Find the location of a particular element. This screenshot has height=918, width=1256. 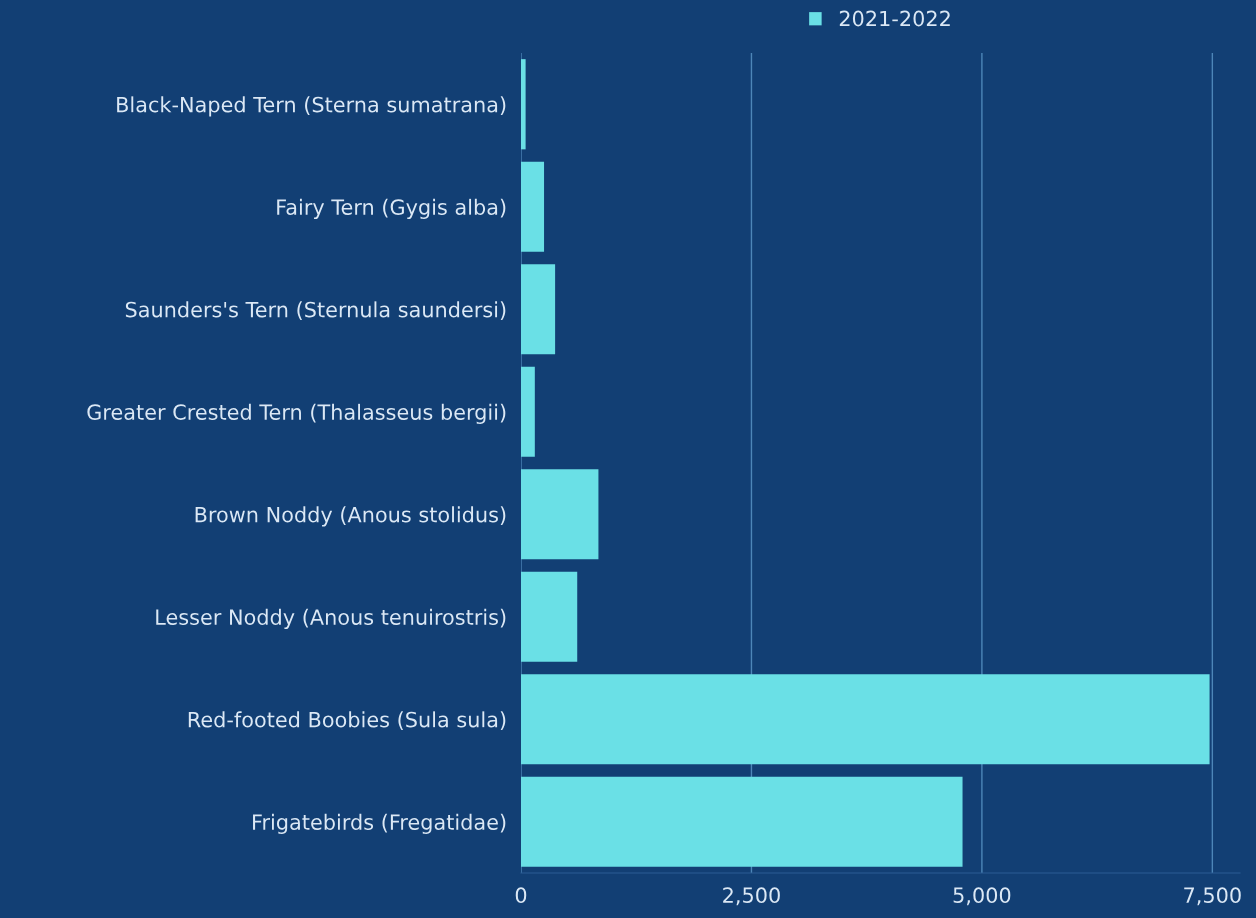

x-tick-label: 7,500 is located at coordinates (1212, 896).